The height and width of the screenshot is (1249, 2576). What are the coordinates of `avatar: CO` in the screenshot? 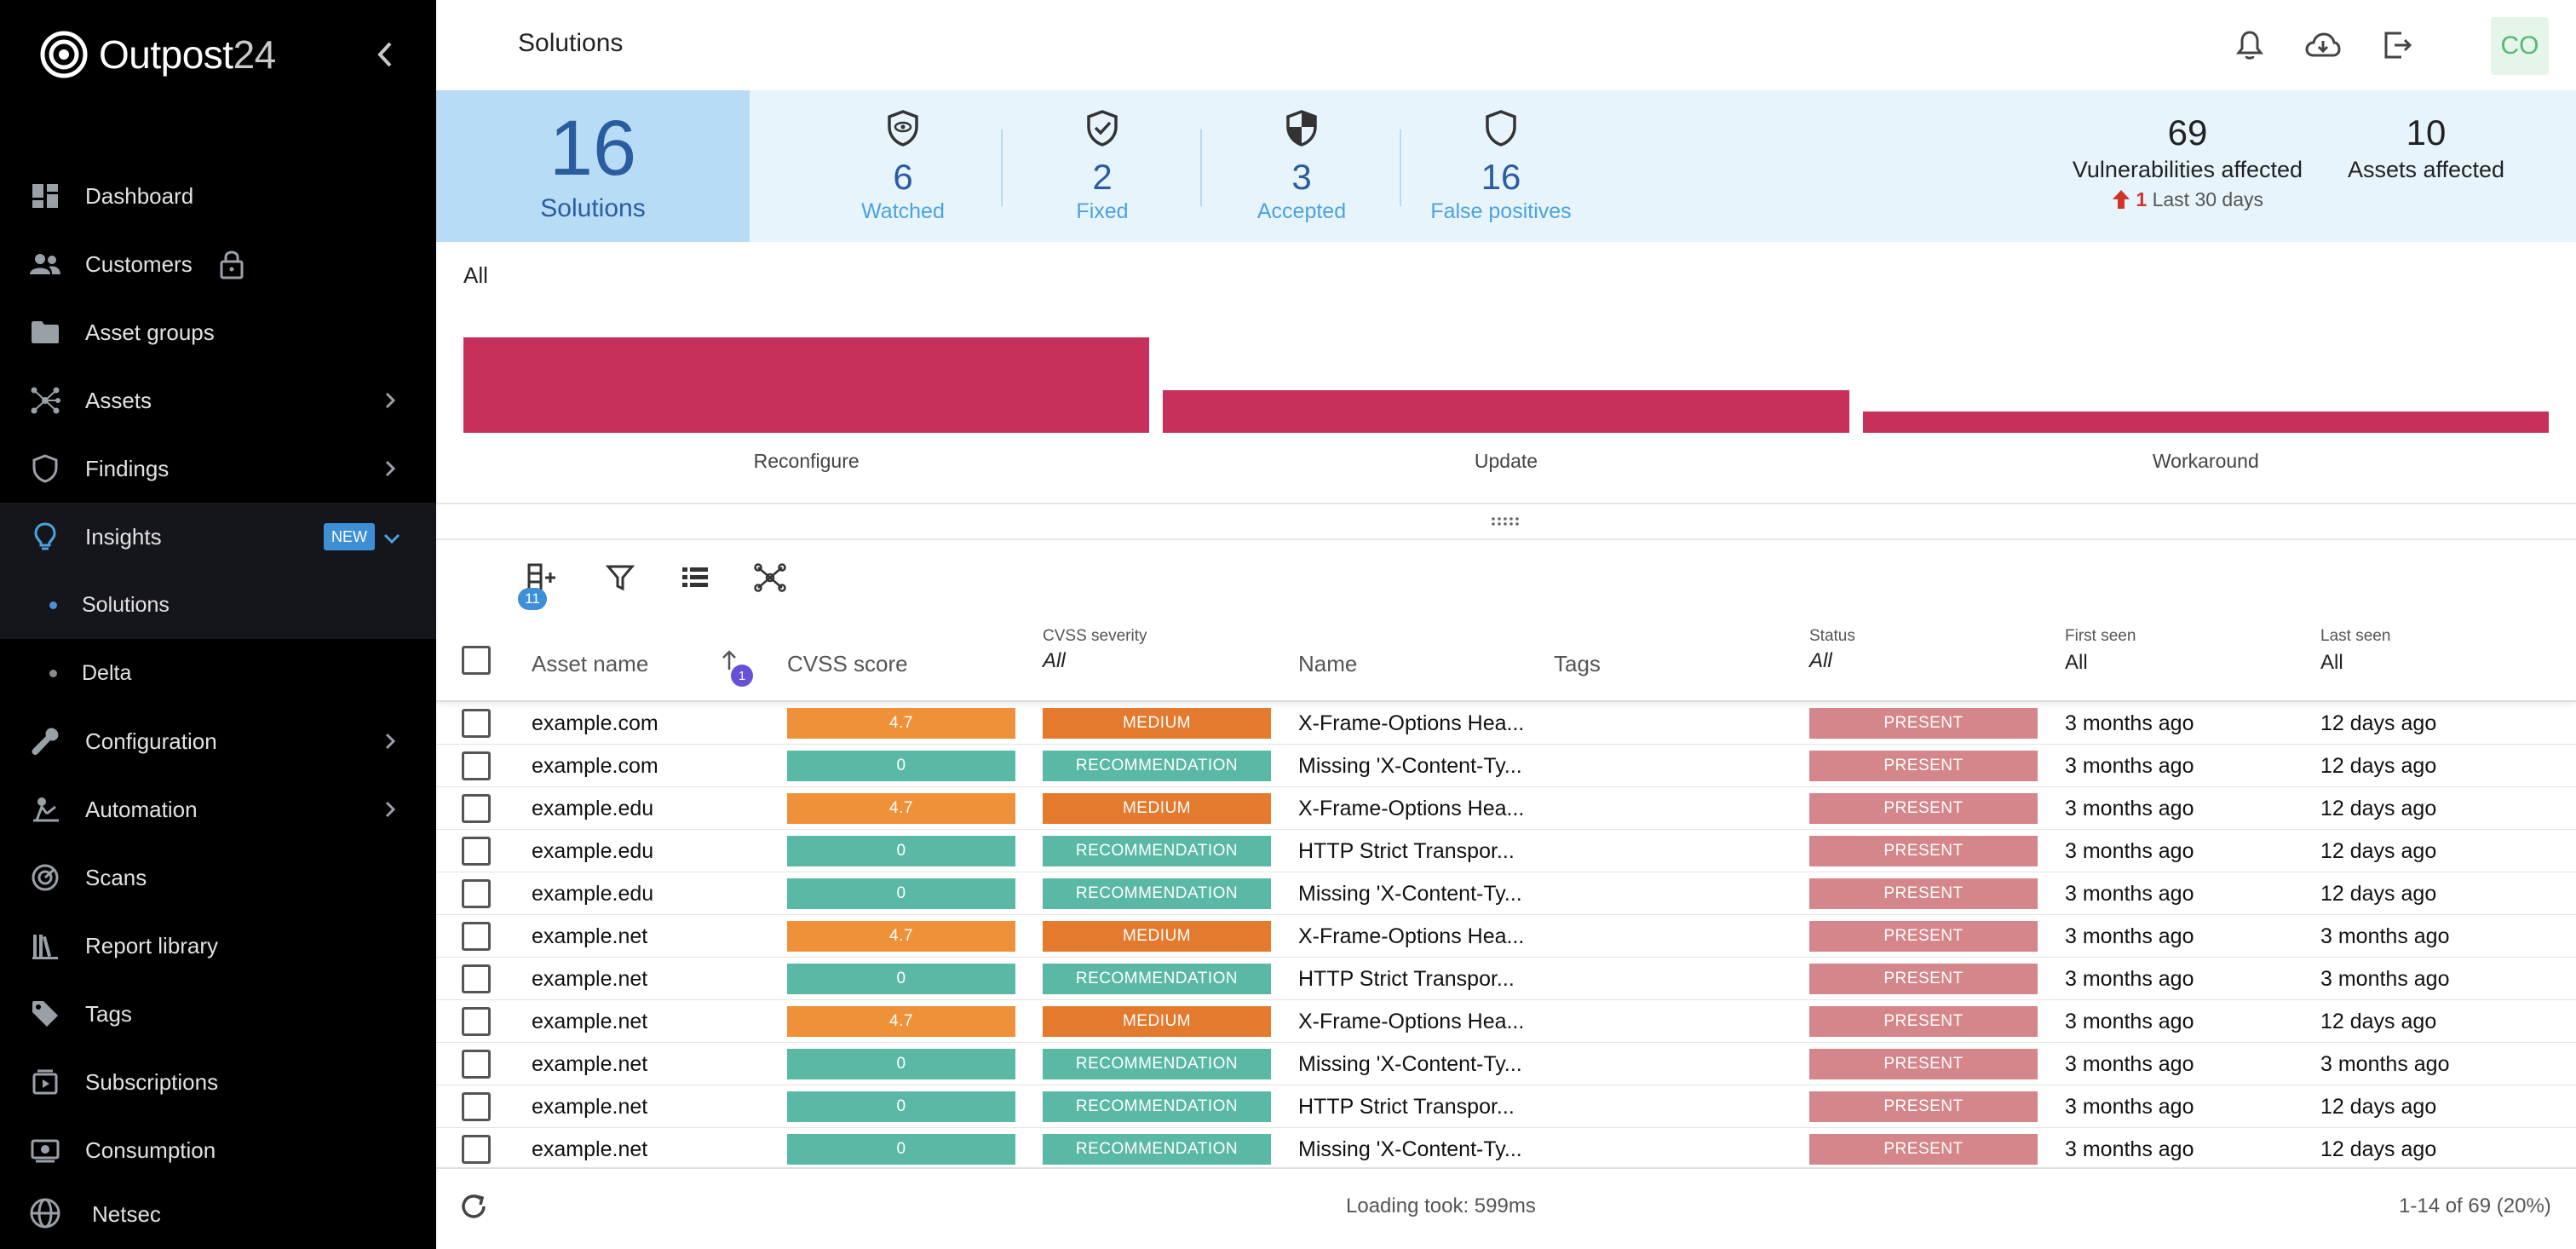 It's located at (2520, 46).